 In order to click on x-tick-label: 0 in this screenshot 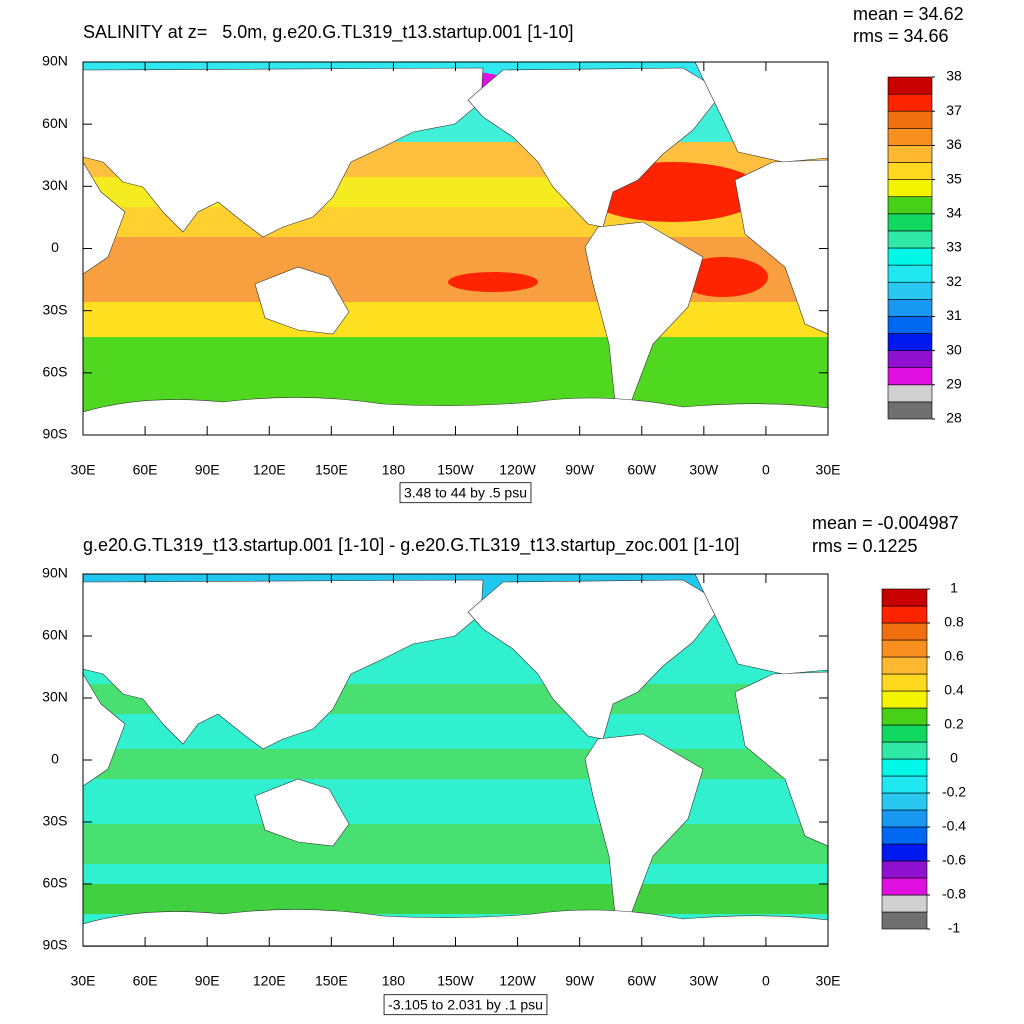, I will do `click(766, 981)`.